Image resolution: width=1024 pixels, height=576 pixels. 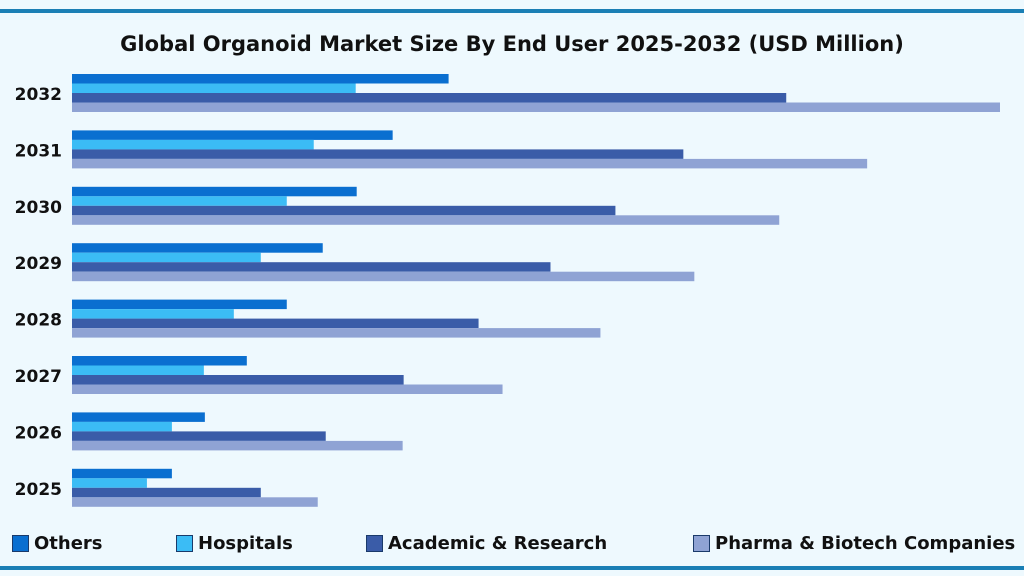 What do you see at coordinates (512, 11) in the screenshot?
I see `top-rule` at bounding box center [512, 11].